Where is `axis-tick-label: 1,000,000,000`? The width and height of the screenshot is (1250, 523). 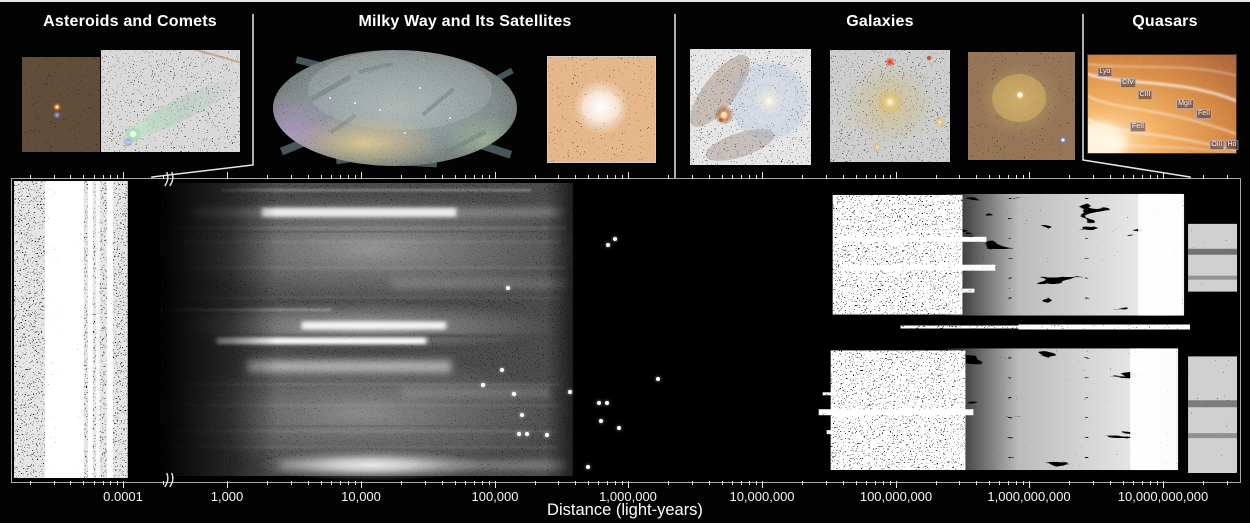
axis-tick-label: 1,000,000,000 is located at coordinates (1029, 496).